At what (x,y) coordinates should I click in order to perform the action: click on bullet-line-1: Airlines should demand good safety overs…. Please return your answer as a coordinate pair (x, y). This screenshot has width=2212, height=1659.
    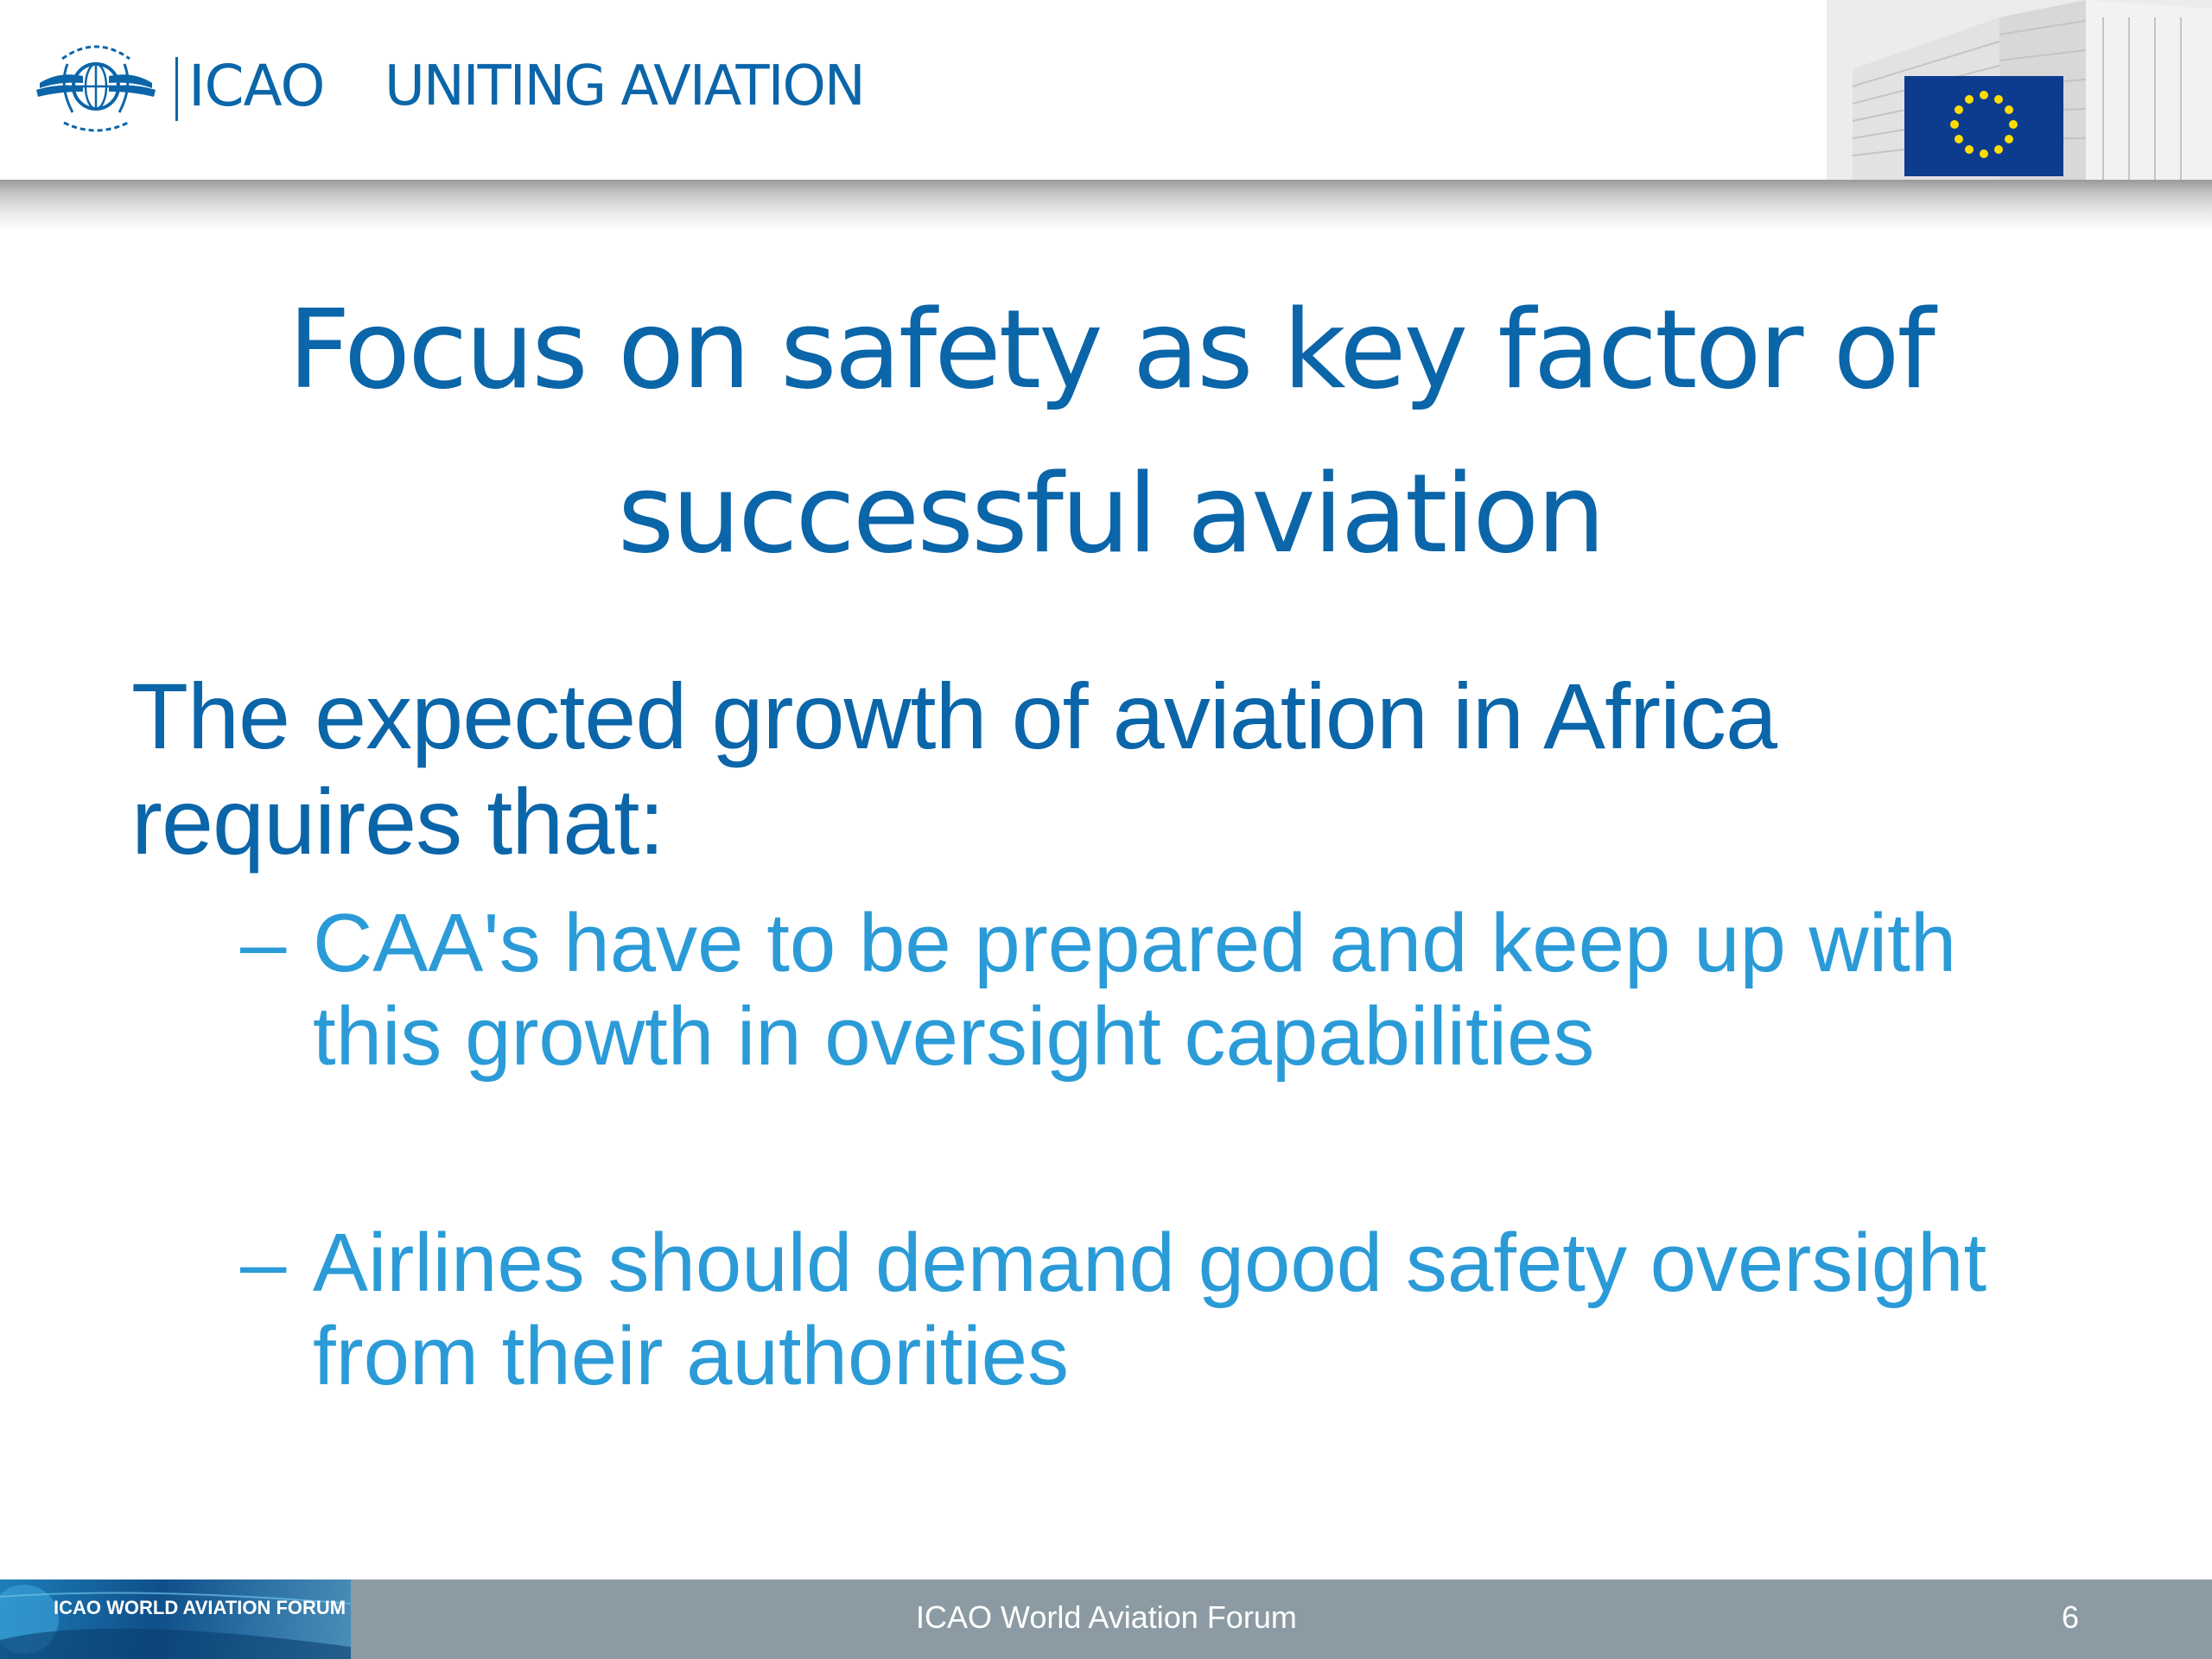
    Looking at the image, I should click on (1150, 1263).